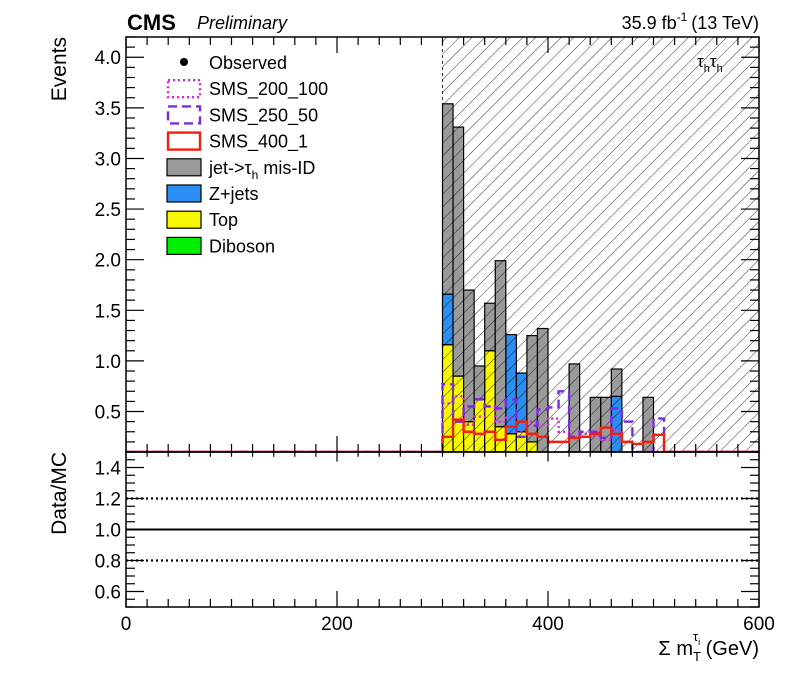  What do you see at coordinates (675, 649) in the screenshot?
I see `x-label-main: Σ m` at bounding box center [675, 649].